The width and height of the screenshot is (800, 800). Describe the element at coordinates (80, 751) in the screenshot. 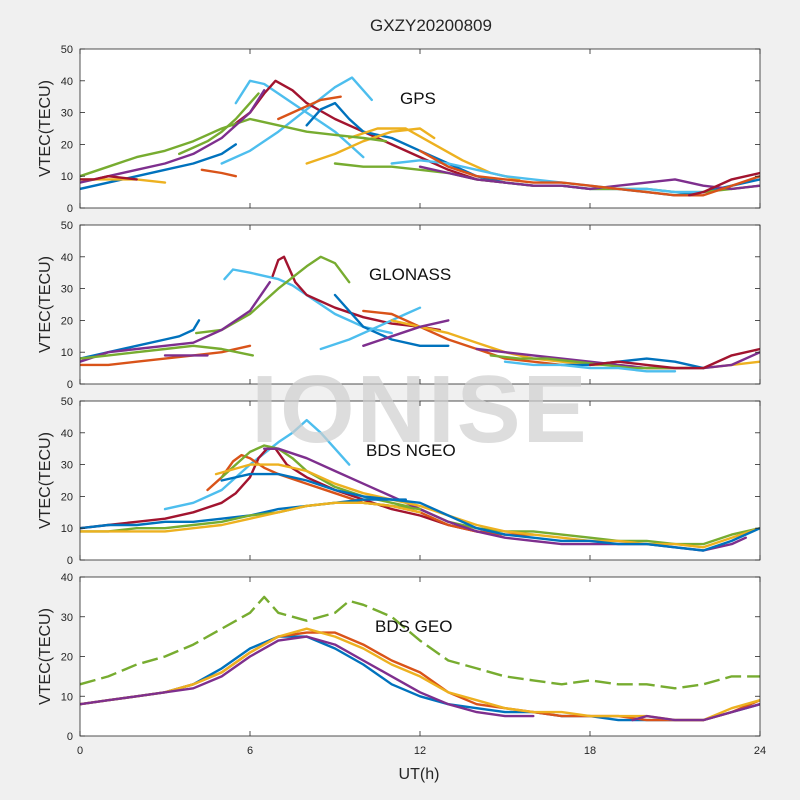

I see `x-tick-label: 0` at that location.